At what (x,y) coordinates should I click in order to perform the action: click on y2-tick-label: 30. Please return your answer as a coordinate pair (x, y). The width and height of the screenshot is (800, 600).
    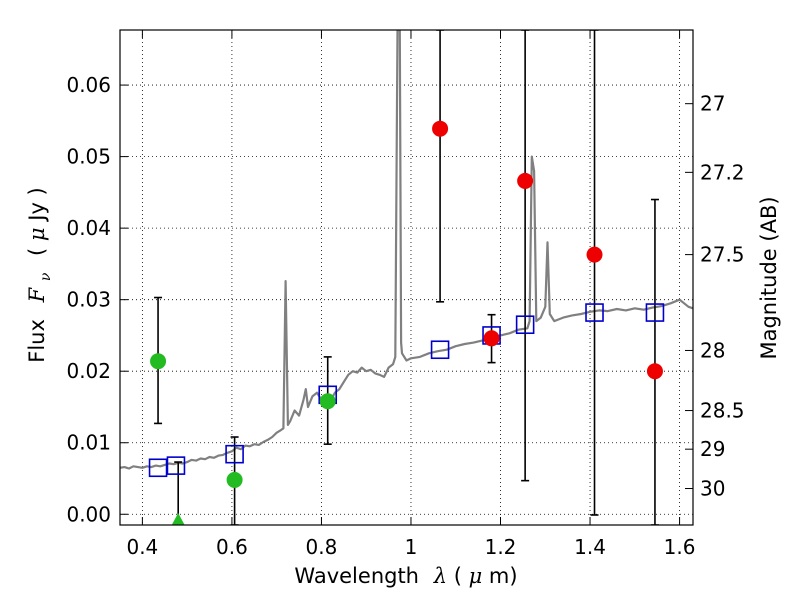
    Looking at the image, I should click on (712, 489).